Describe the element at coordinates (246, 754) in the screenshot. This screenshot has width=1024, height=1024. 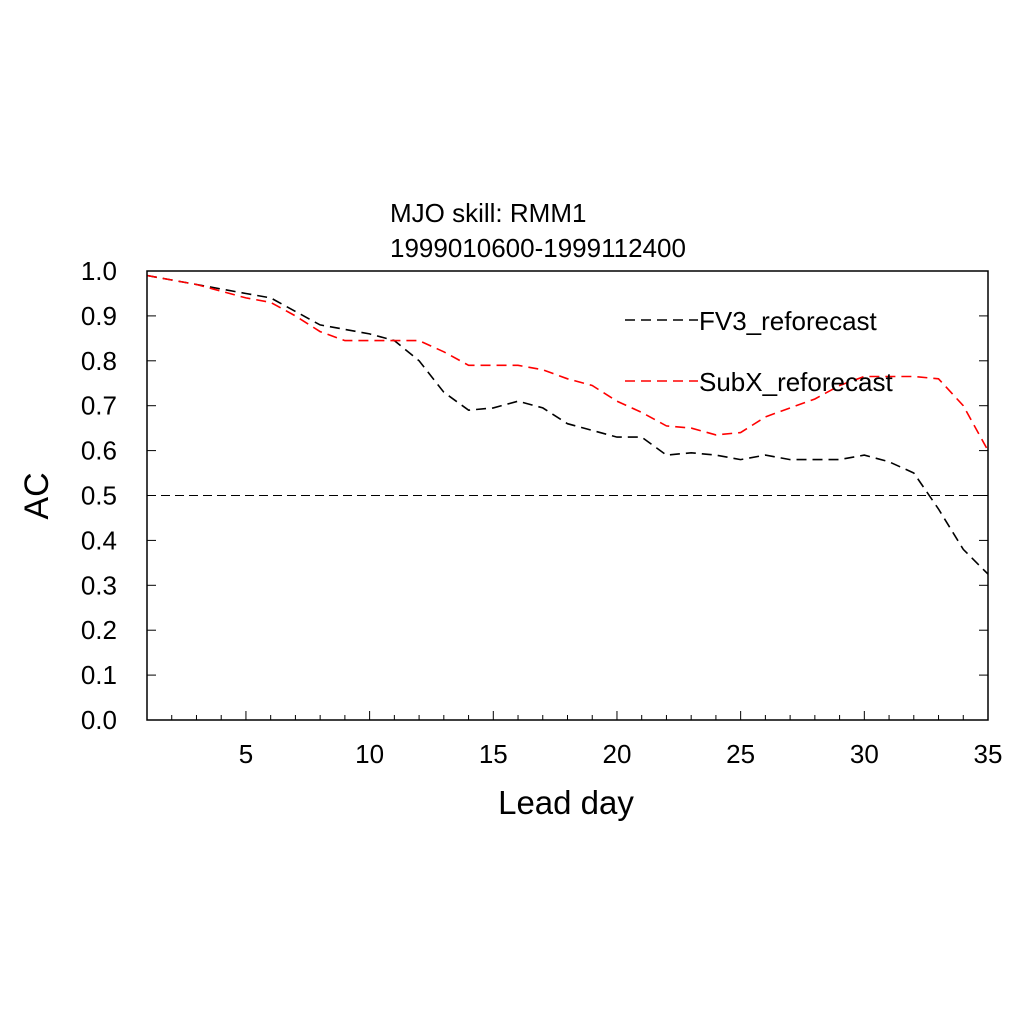
I see `x-tick-label: 5` at that location.